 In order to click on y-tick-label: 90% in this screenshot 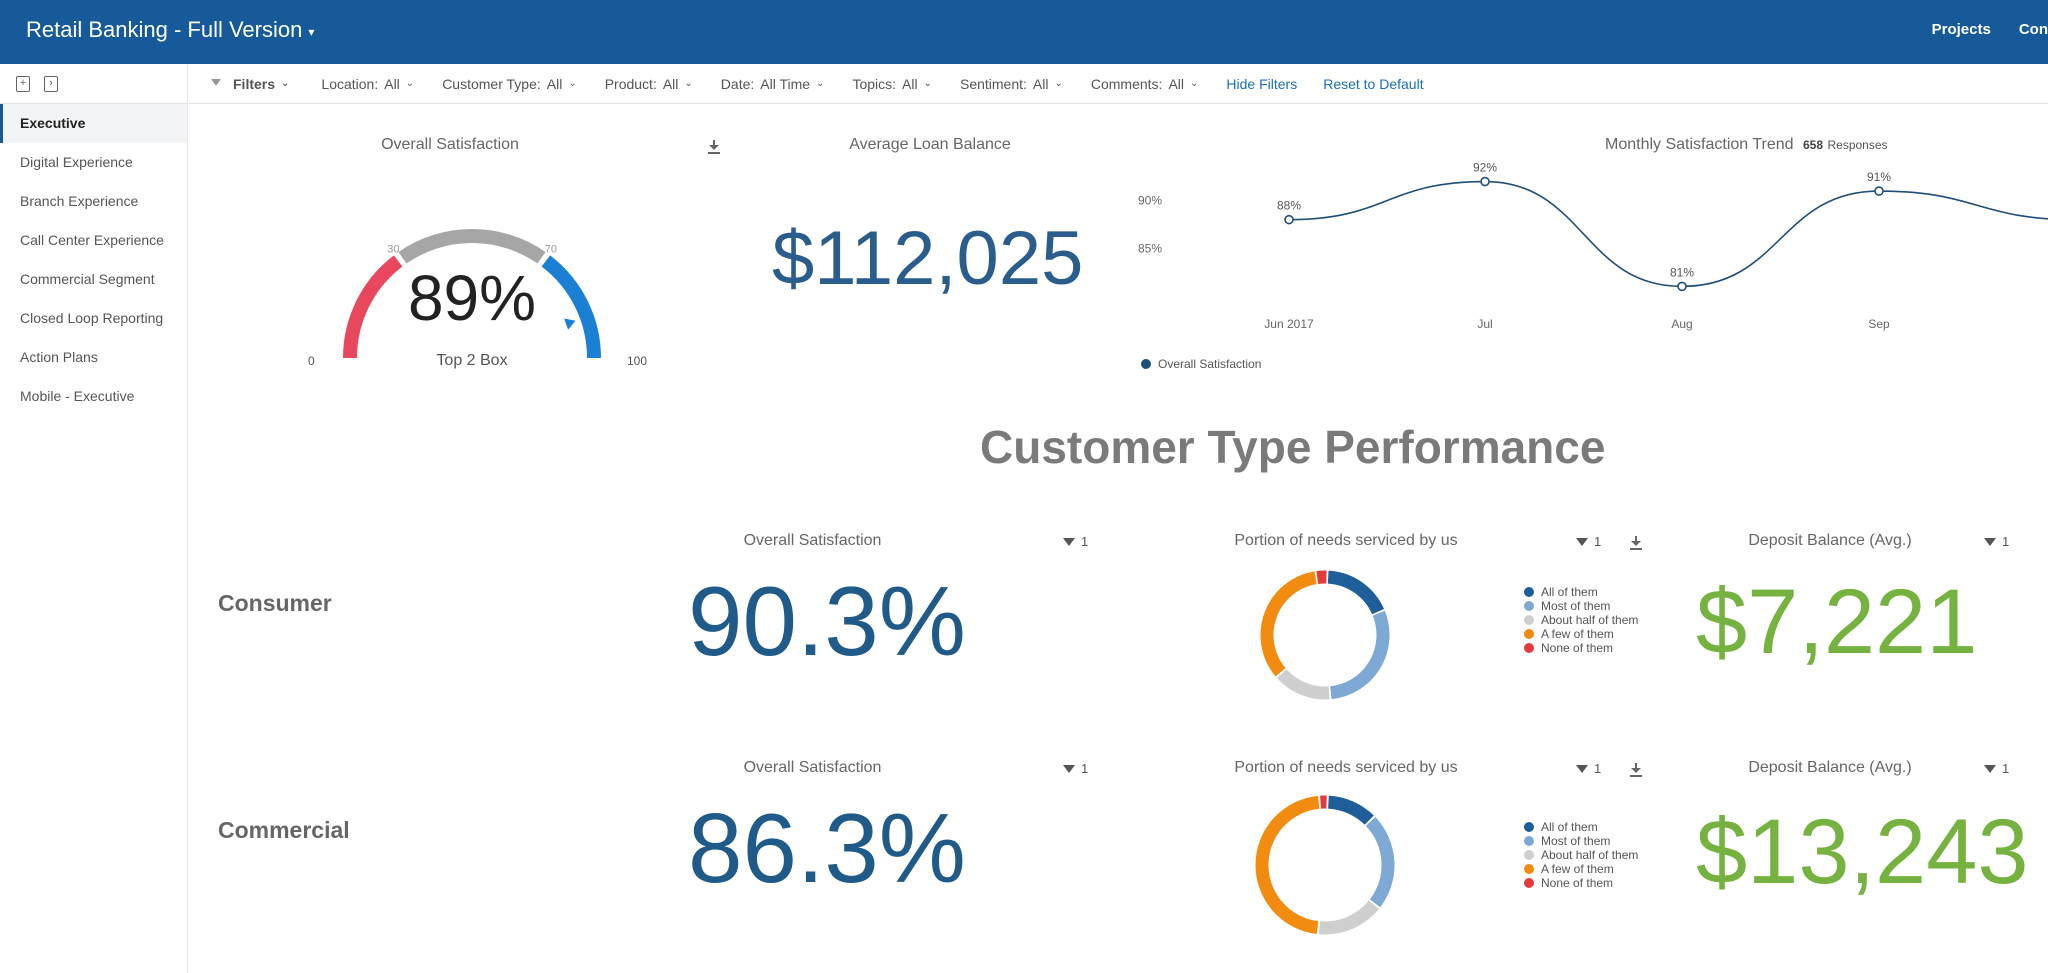, I will do `click(1150, 201)`.